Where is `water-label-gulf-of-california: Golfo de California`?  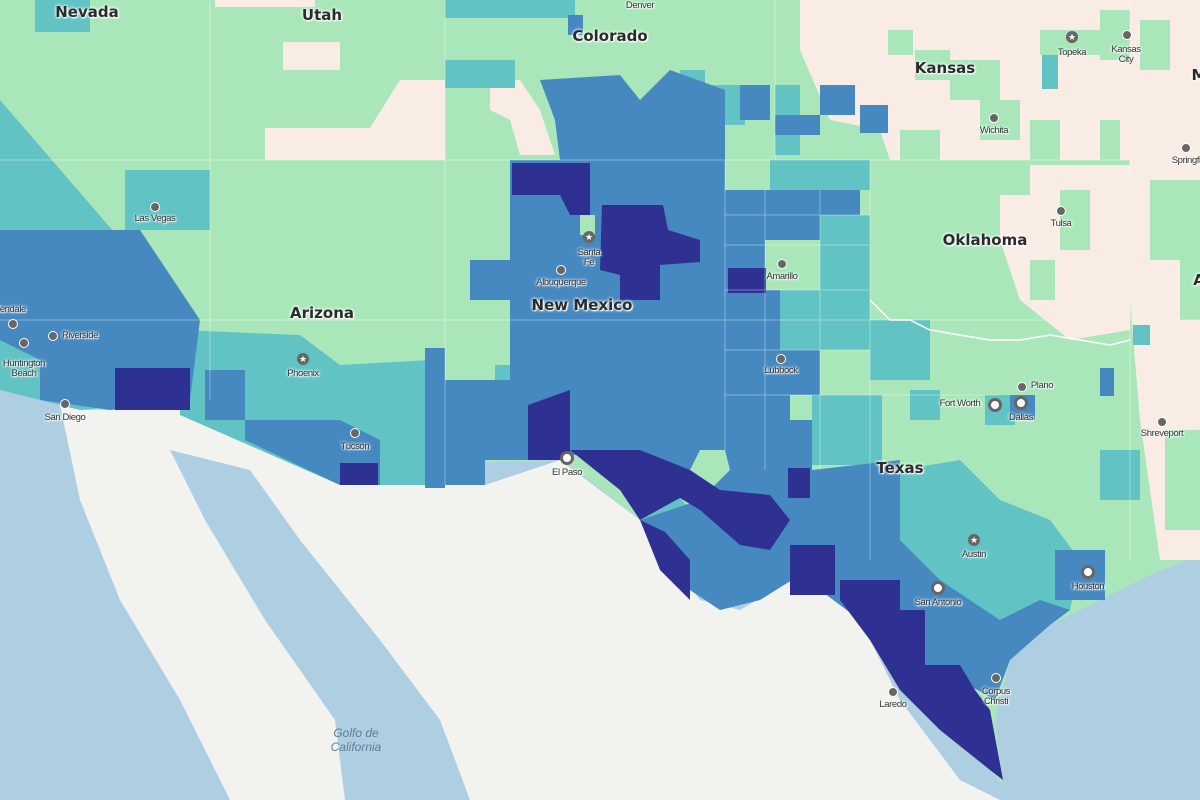
water-label-gulf-of-california: Golfo de California is located at coordinates (356, 740).